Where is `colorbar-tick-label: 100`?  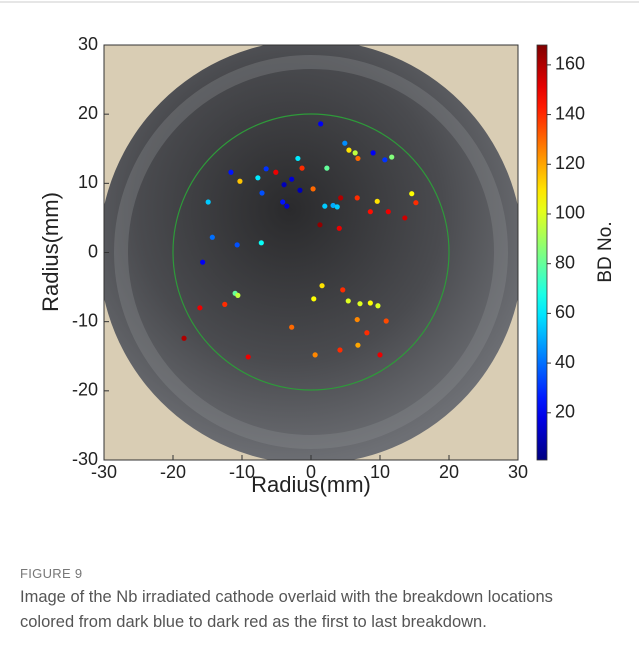 colorbar-tick-label: 100 is located at coordinates (570, 213).